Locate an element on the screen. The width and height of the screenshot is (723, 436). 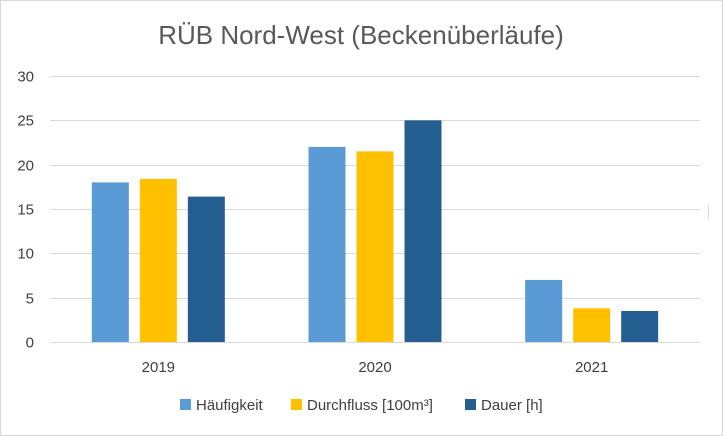
x-tick-label: 2020 is located at coordinates (374, 367).